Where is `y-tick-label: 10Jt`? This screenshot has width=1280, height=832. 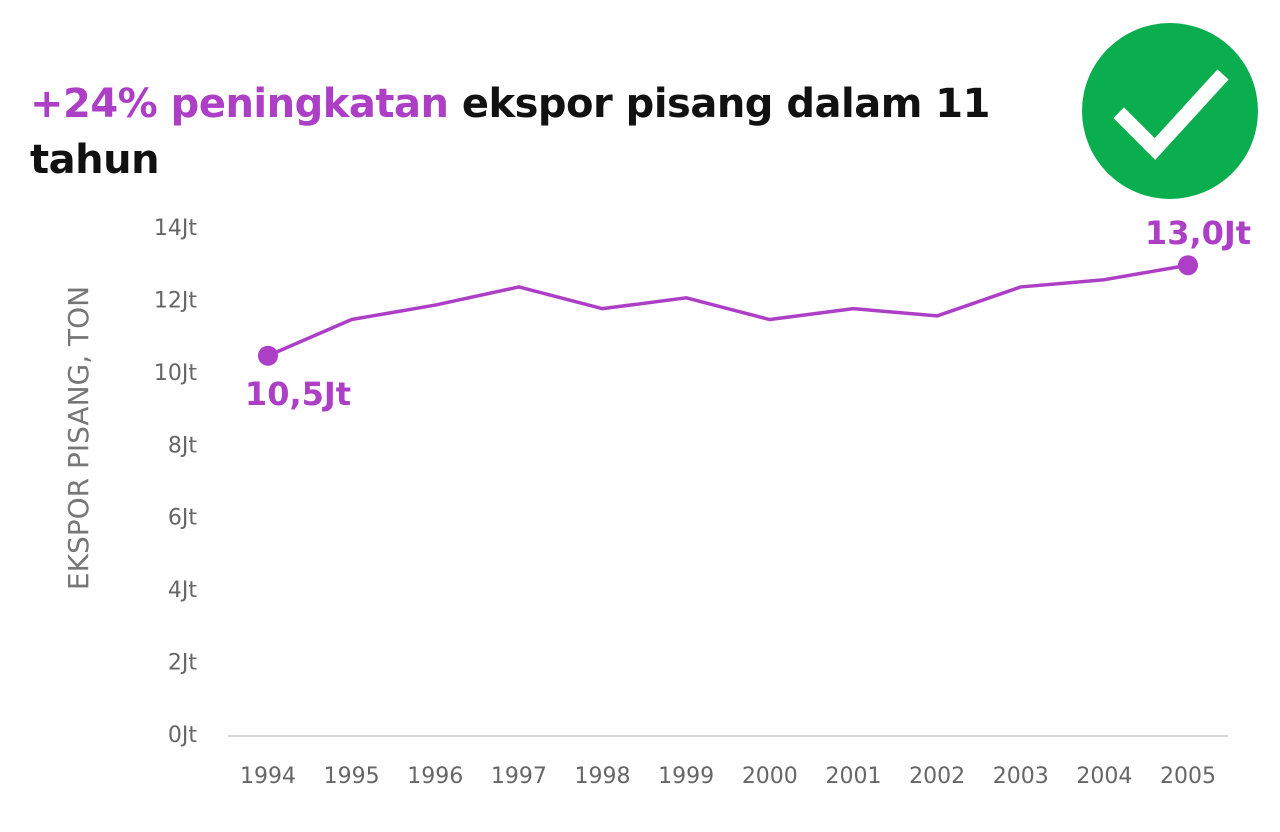
y-tick-label: 10Jt is located at coordinates (175, 373).